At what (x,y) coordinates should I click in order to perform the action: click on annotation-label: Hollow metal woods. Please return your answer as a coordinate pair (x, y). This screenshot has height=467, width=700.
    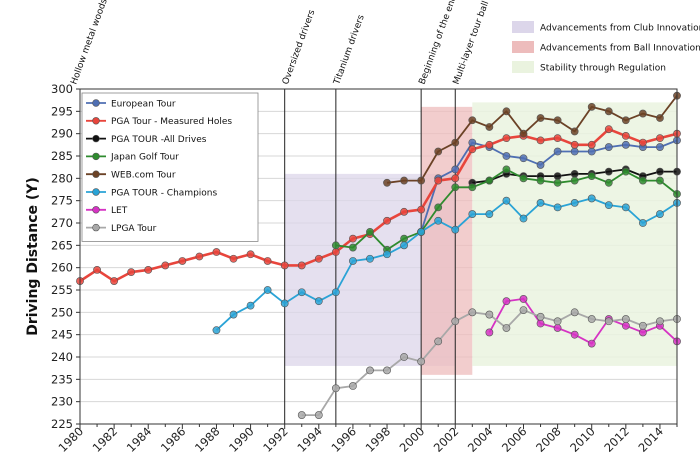
    Looking at the image, I should click on (89, 43).